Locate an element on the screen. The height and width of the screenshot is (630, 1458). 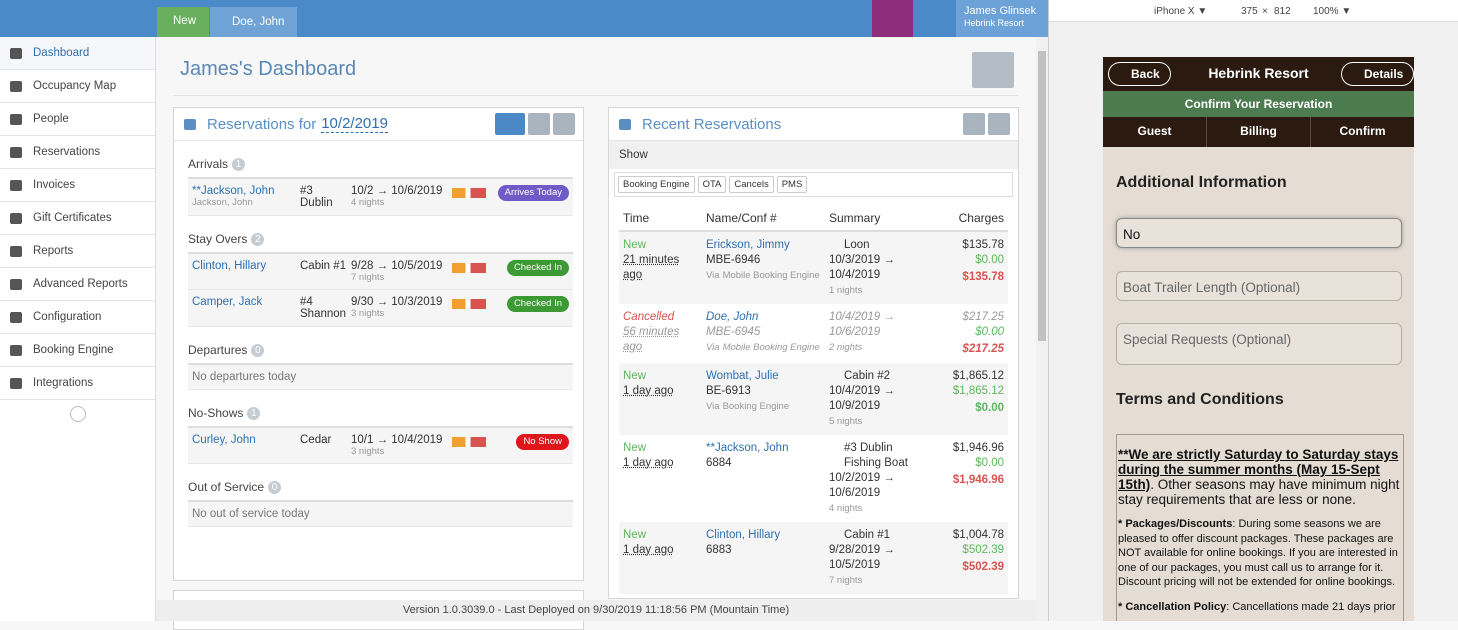
device-height: 812 is located at coordinates (1282, 11).